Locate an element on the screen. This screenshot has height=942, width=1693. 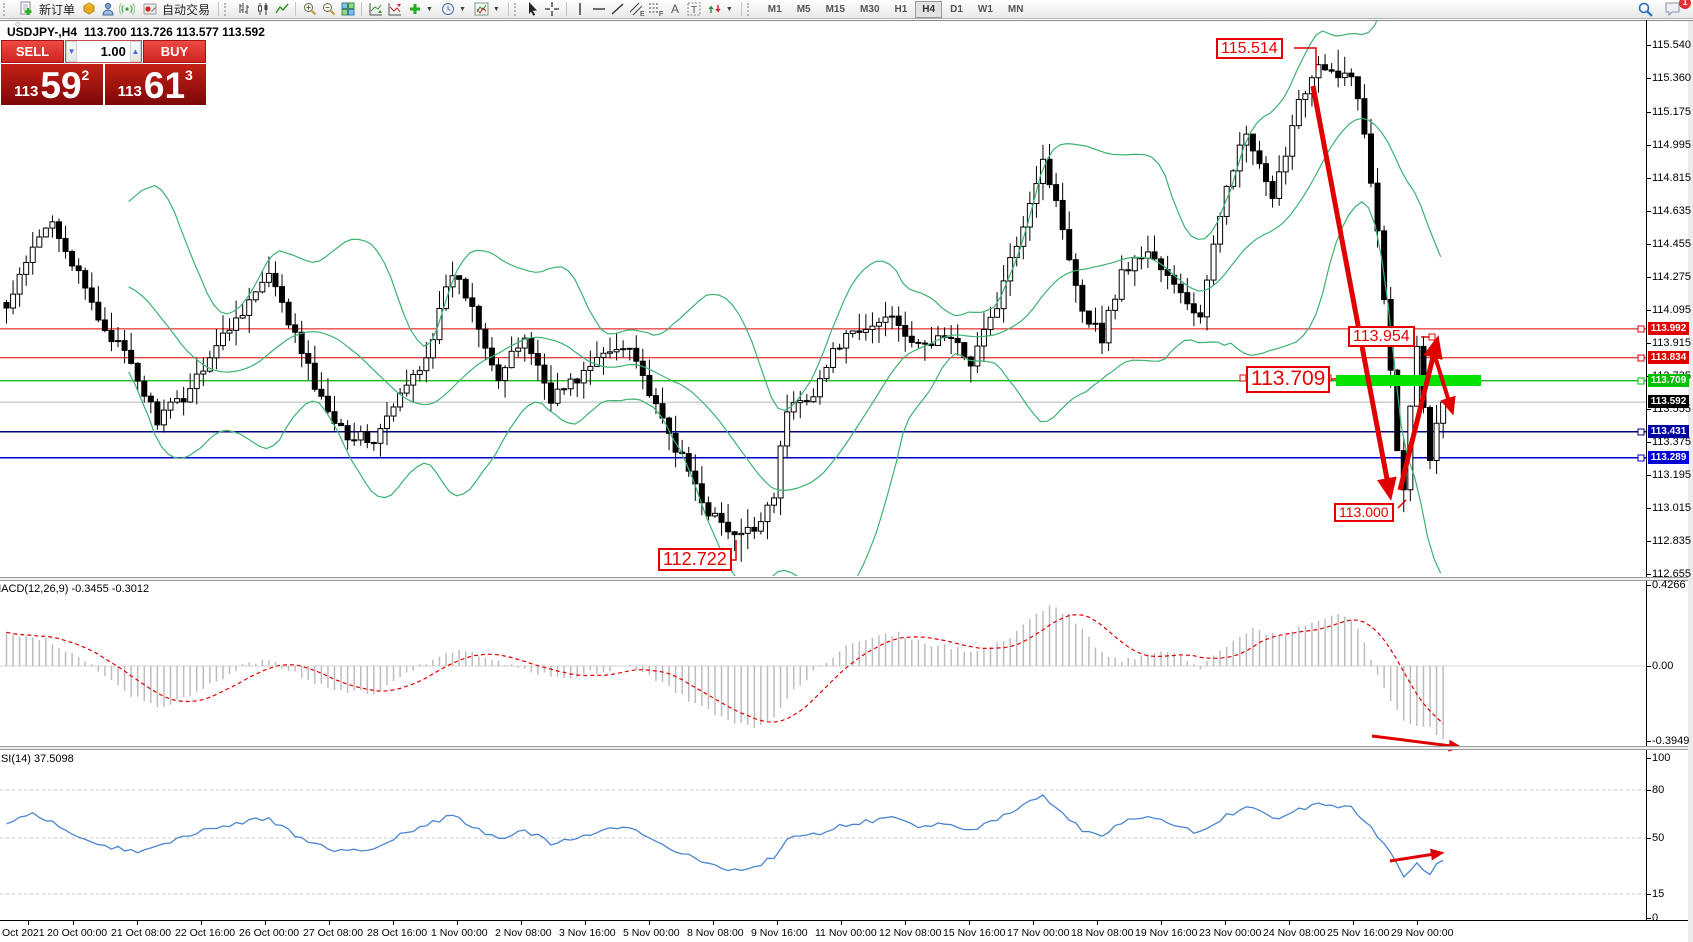
buy-button: BUY is located at coordinates (174, 51).